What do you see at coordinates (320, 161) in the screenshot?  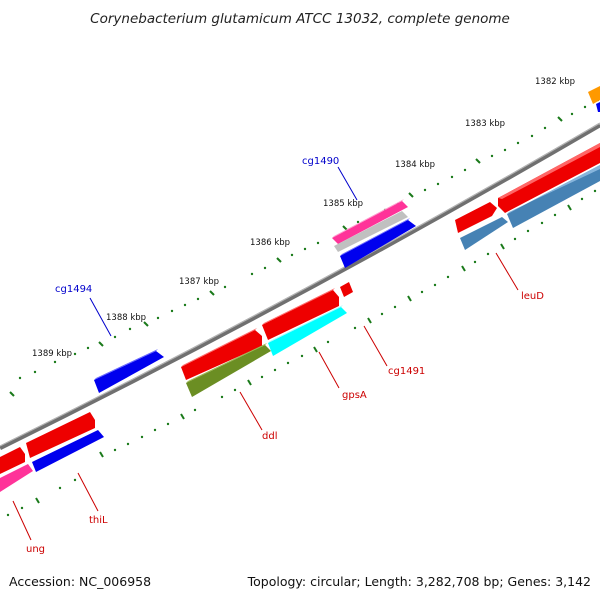 I see `gene-label-cg1490: cg1490` at bounding box center [320, 161].